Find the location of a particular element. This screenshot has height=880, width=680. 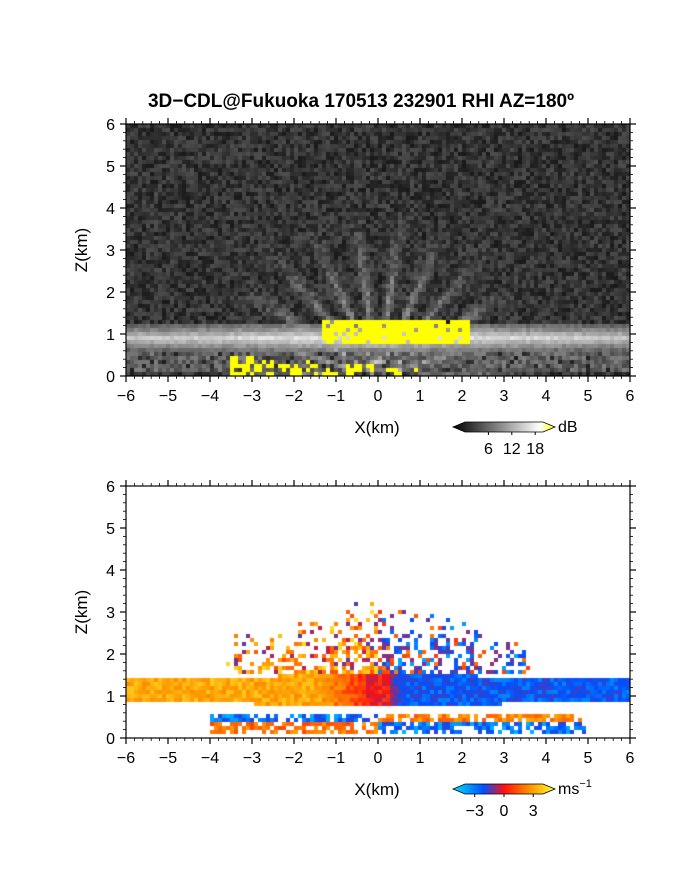

velocity-unit-base: ms is located at coordinates (568, 789).